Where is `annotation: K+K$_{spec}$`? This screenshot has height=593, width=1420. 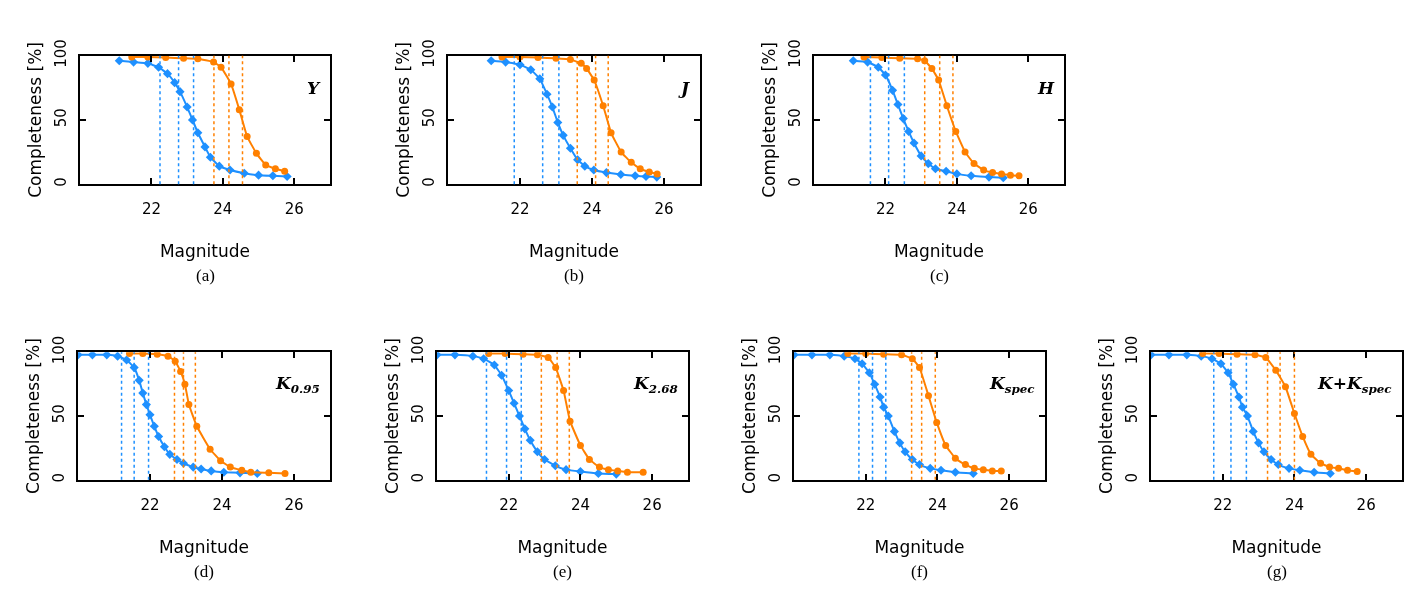 annotation: K+K$_{spec}$ is located at coordinates (1355, 384).